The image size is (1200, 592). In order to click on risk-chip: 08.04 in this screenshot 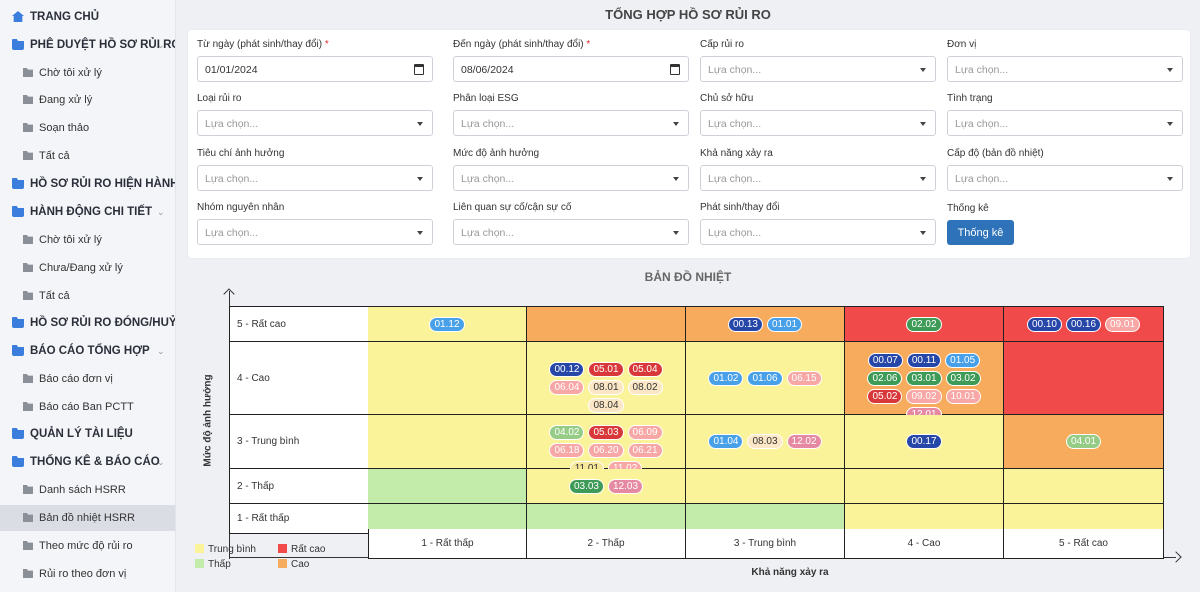, I will do `click(606, 405)`.